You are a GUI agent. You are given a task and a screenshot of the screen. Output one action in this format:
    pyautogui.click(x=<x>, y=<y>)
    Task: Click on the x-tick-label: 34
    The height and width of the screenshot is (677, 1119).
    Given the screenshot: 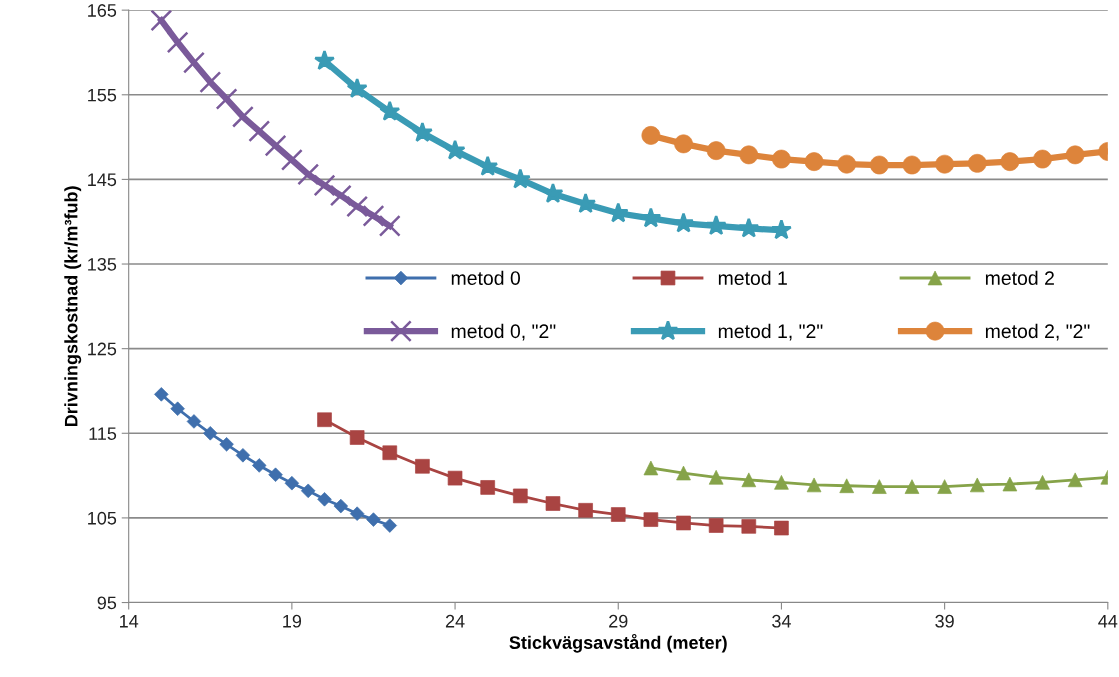 What is the action you would take?
    pyautogui.click(x=781, y=621)
    